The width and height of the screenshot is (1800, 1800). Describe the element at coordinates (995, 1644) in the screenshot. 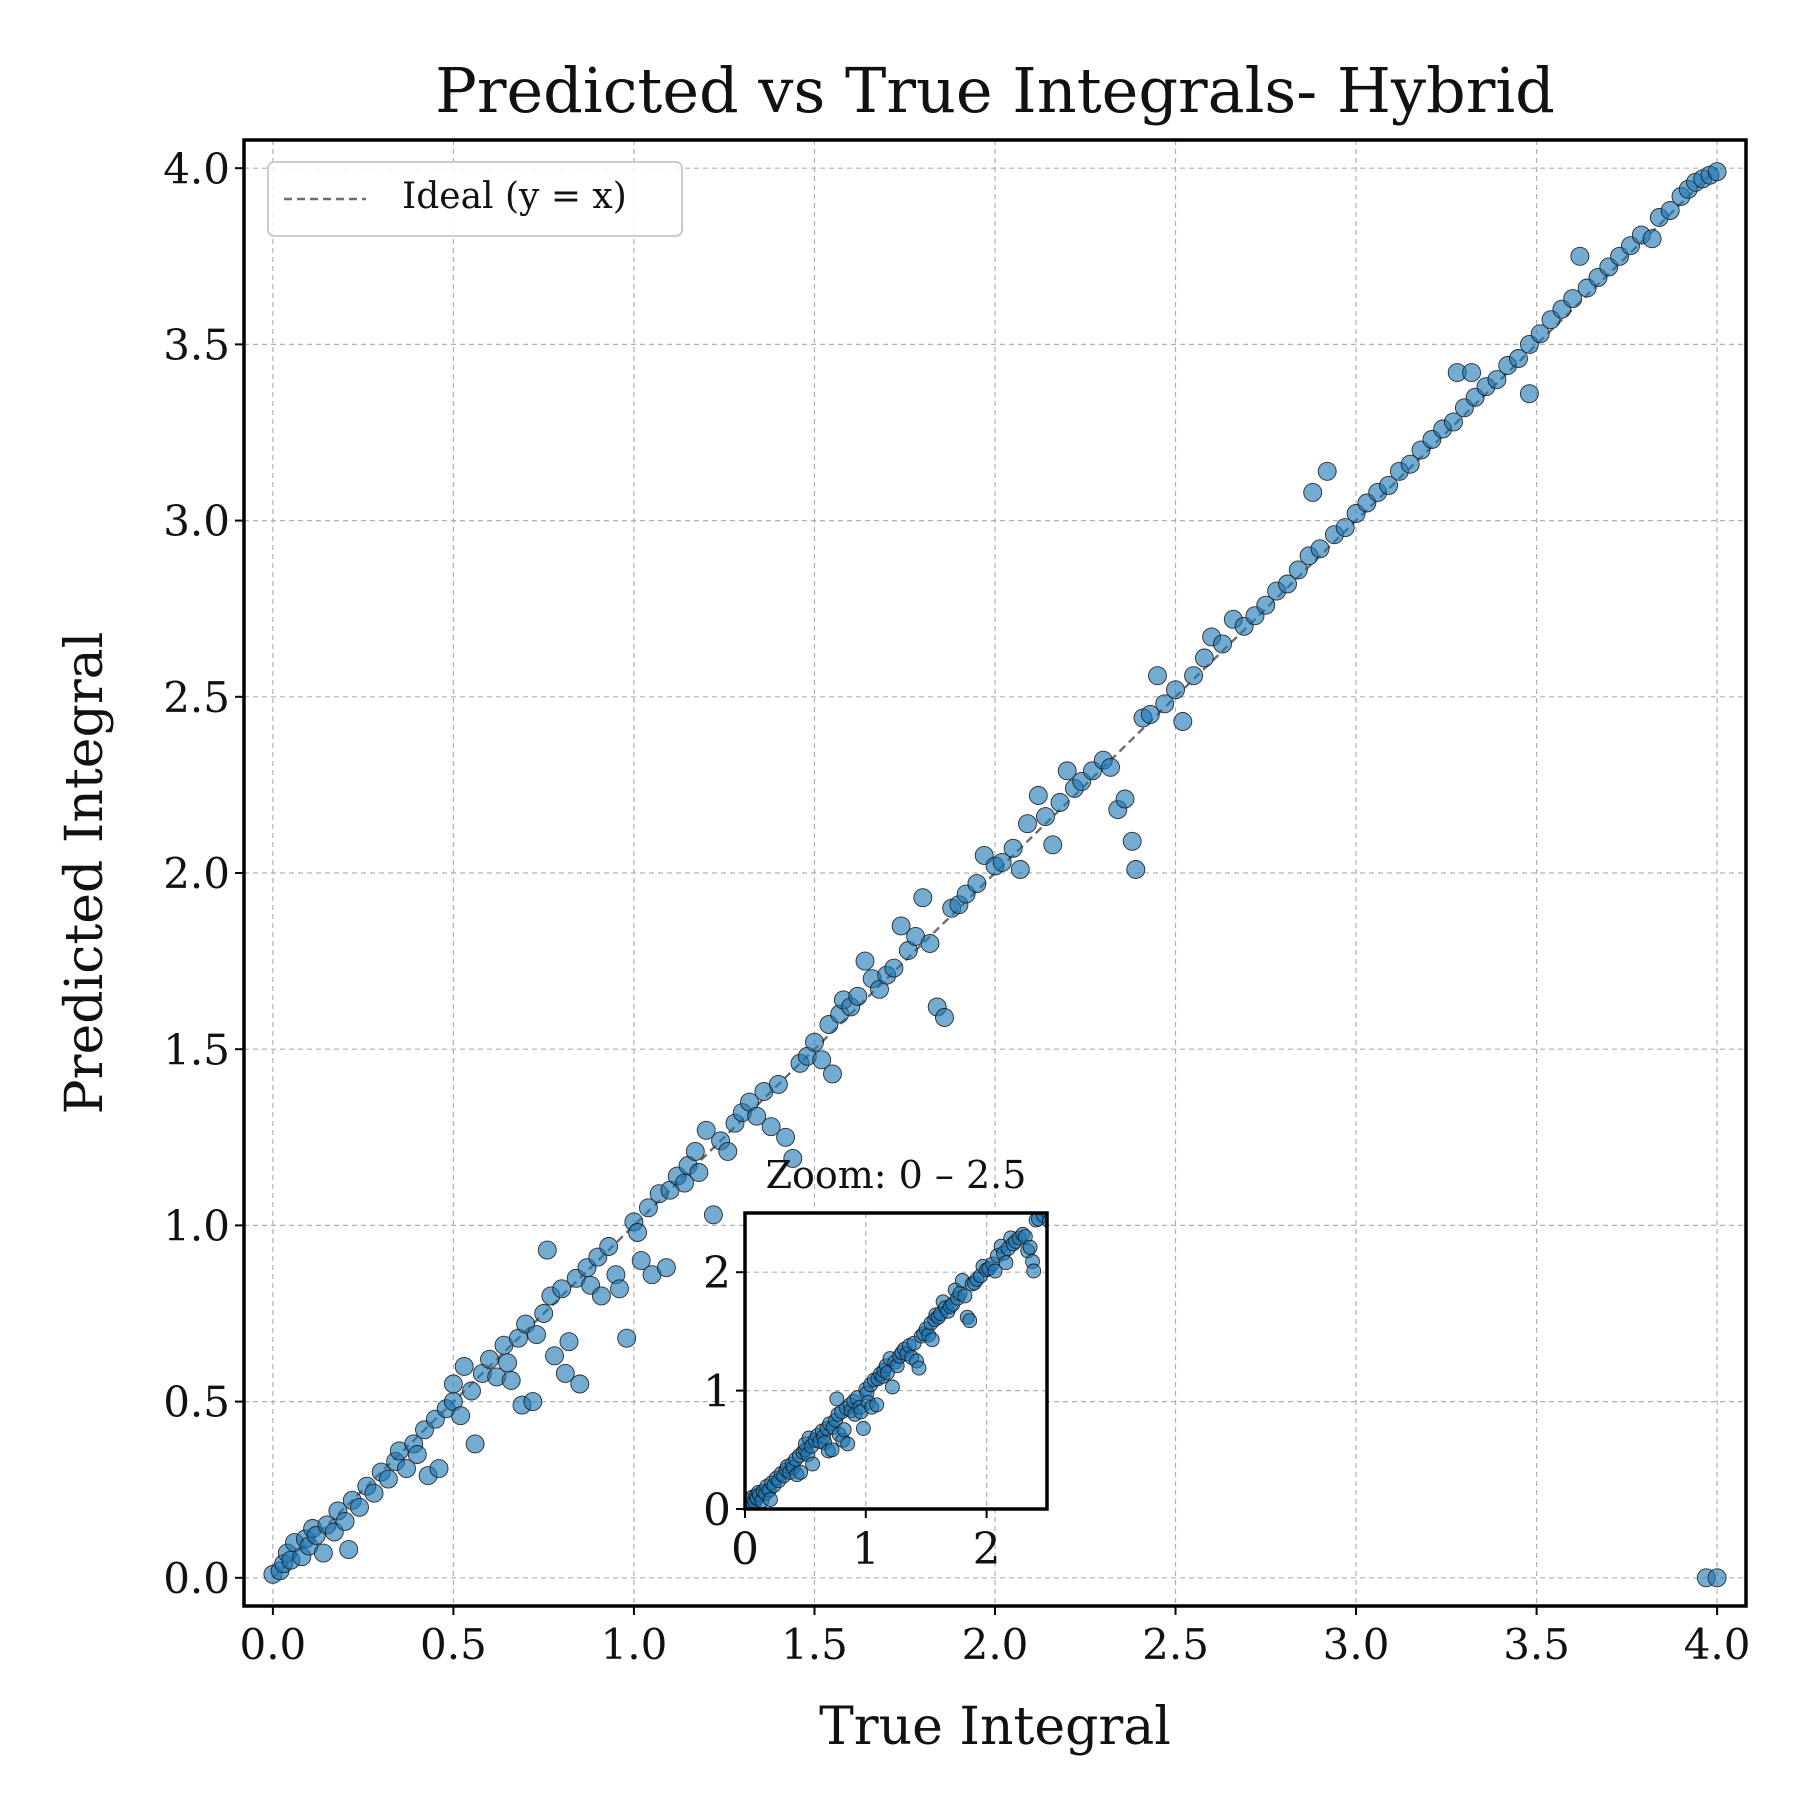

I see `main-x-tick-label: 2.0` at that location.